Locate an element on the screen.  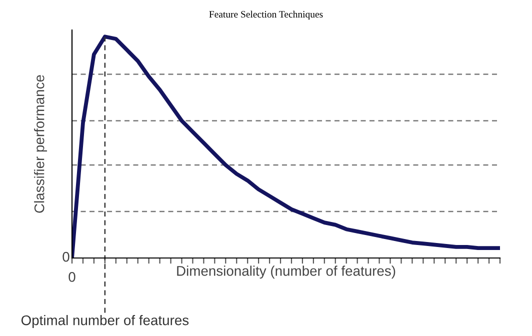
y-axis-title: Classifier performance is located at coordinates (40, 144).